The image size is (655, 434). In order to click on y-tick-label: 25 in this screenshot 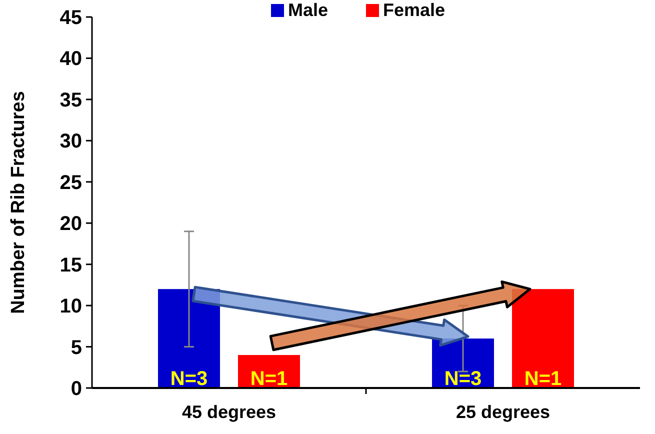, I will do `click(71, 183)`.